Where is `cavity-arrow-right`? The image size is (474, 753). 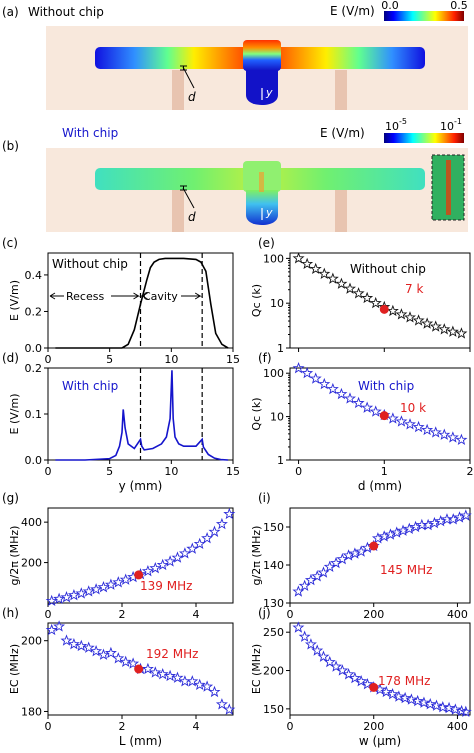
cavity-arrow-right is located at coordinates (191, 296).